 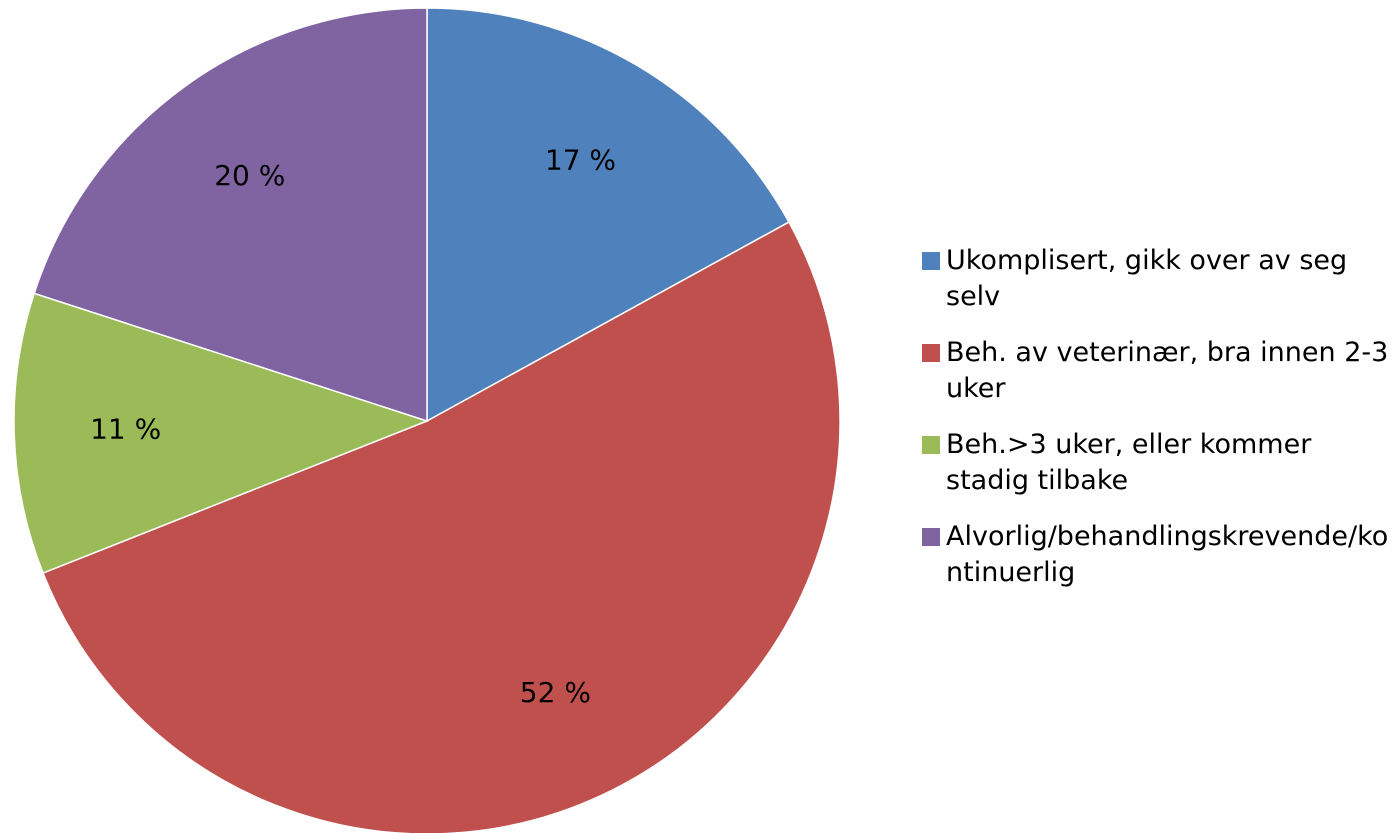 I want to click on legend-item: Beh.>3 uker, eller kommer stadig tilbake, so click(x=1157, y=463).